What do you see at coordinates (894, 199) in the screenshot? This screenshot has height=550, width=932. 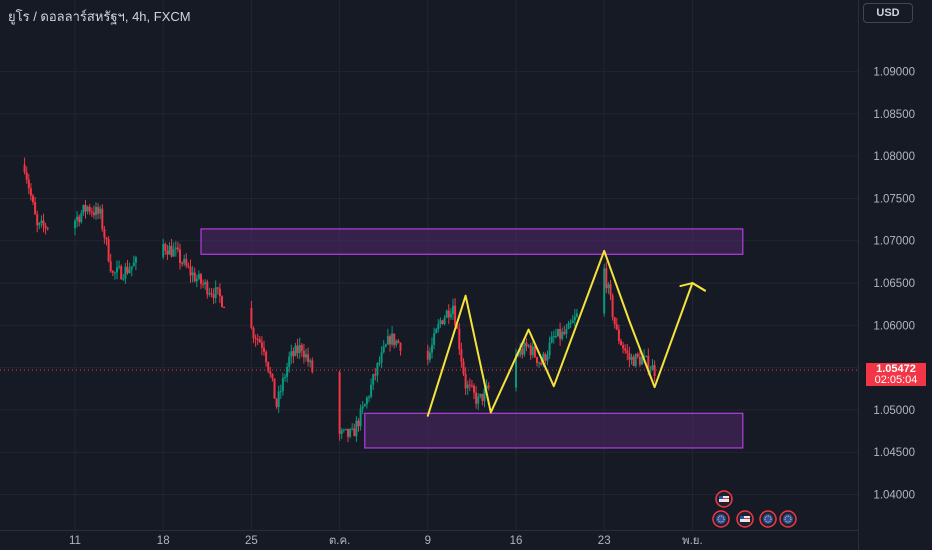 I see `price-axis-label: 1.07500` at bounding box center [894, 199].